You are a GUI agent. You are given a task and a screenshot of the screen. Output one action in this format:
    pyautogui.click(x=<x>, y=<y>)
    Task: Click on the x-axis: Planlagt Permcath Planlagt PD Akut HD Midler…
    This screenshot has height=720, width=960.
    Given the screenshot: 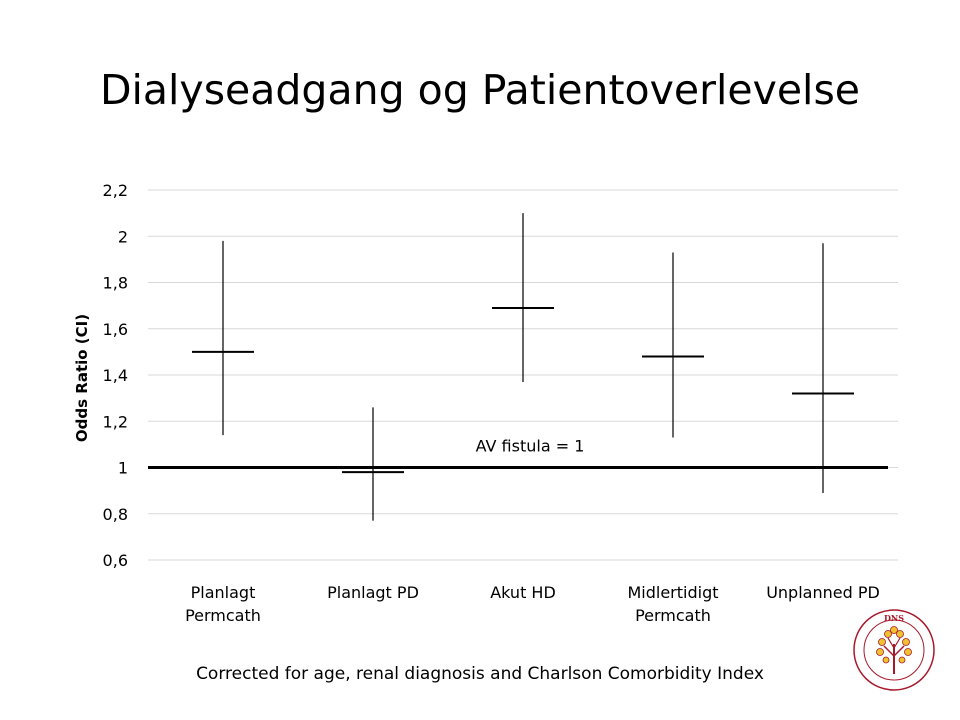 What is the action you would take?
    pyautogui.click(x=532, y=604)
    